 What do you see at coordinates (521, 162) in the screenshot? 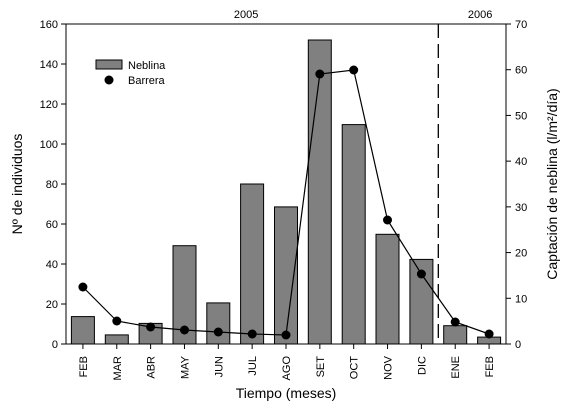
I see `right-tick-label-40: 40` at bounding box center [521, 162].